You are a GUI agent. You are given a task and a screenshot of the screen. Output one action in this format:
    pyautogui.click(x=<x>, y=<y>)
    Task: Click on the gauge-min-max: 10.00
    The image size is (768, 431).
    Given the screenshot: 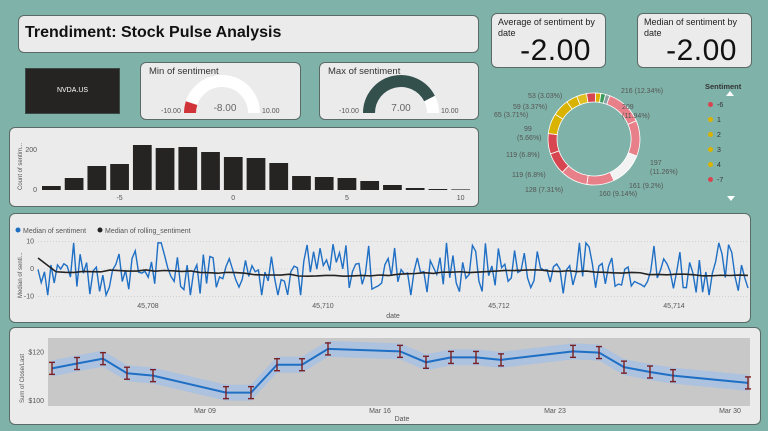 What is the action you would take?
    pyautogui.click(x=271, y=111)
    